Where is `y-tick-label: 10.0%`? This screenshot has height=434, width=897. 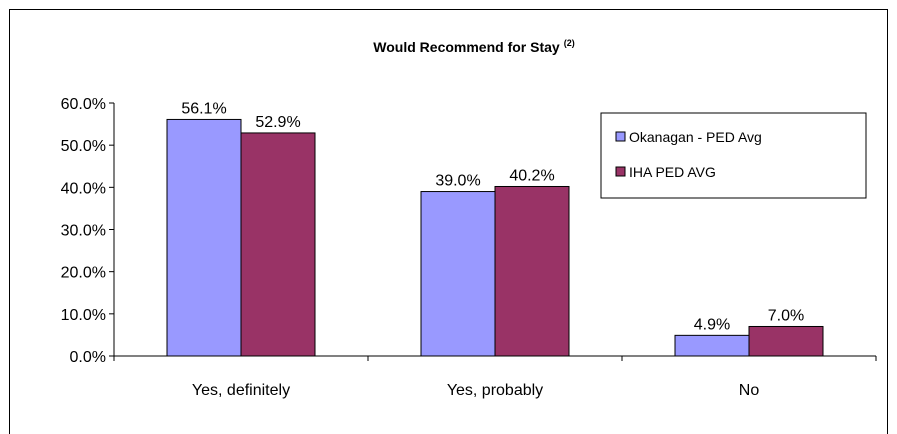
y-tick-label: 10.0% is located at coordinates (83, 315).